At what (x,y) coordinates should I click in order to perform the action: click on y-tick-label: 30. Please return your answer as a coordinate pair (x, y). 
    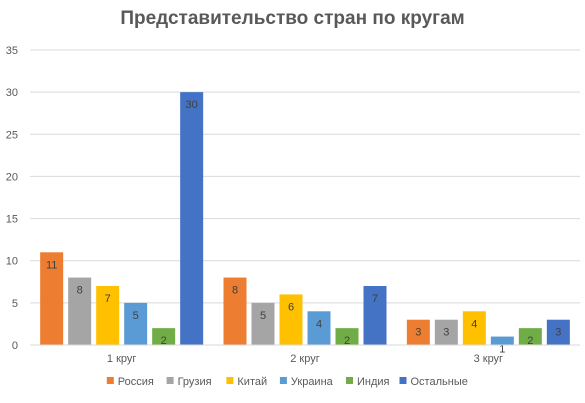
    Looking at the image, I should click on (12, 93).